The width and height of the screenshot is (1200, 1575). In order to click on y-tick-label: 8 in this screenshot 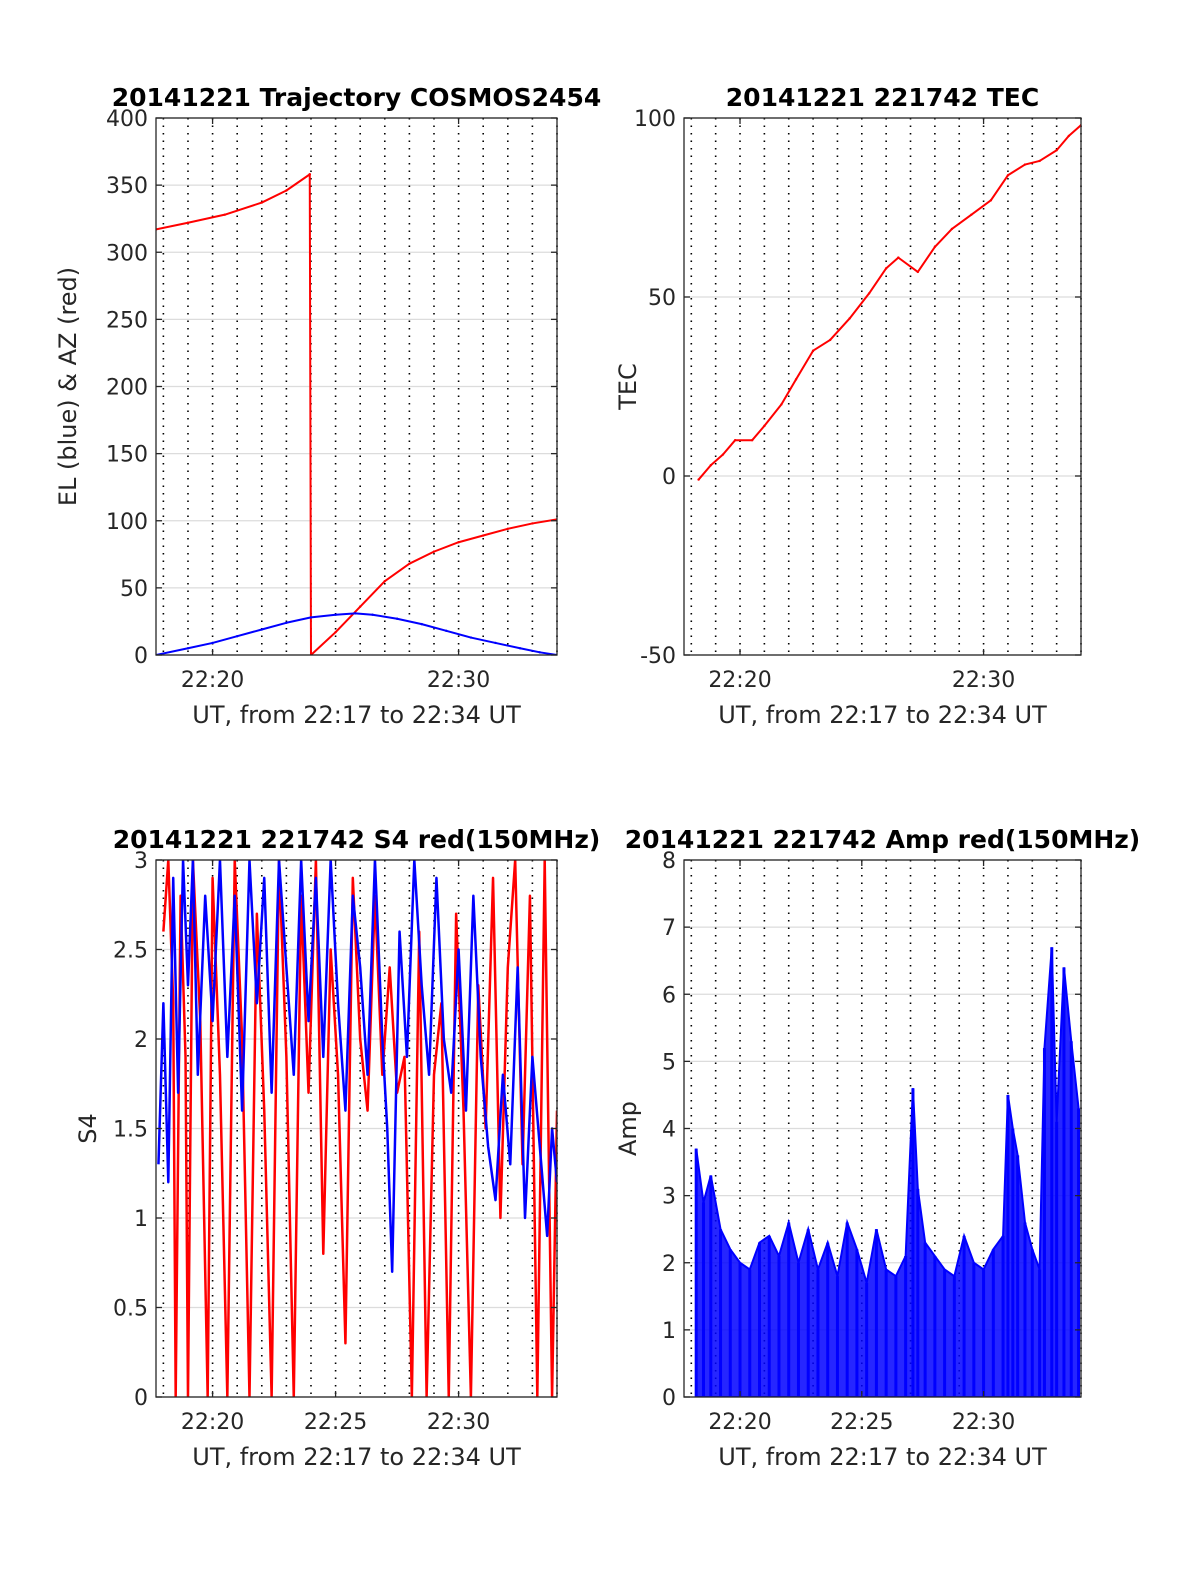, I will do `click(669, 861)`.